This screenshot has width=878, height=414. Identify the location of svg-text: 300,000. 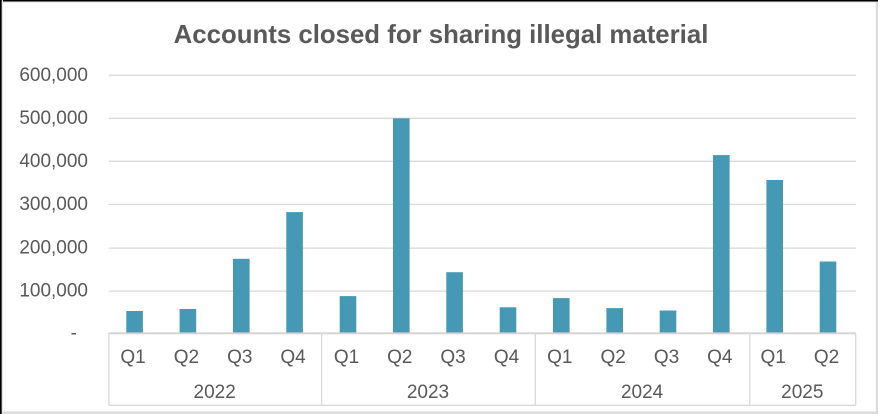
(53, 204).